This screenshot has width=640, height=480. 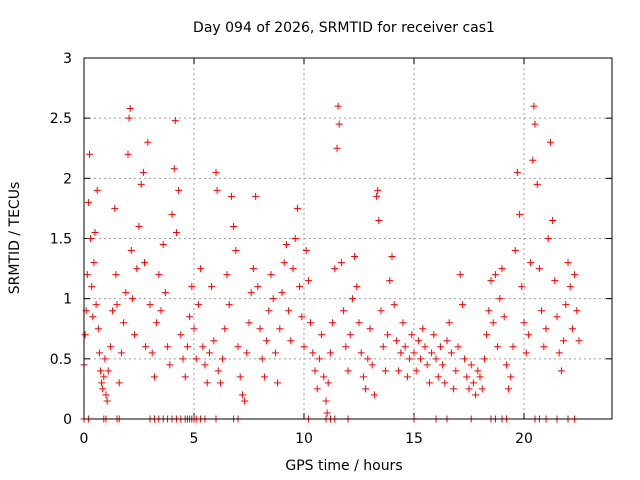 I want to click on y-tick-label: 3, so click(x=67, y=59).